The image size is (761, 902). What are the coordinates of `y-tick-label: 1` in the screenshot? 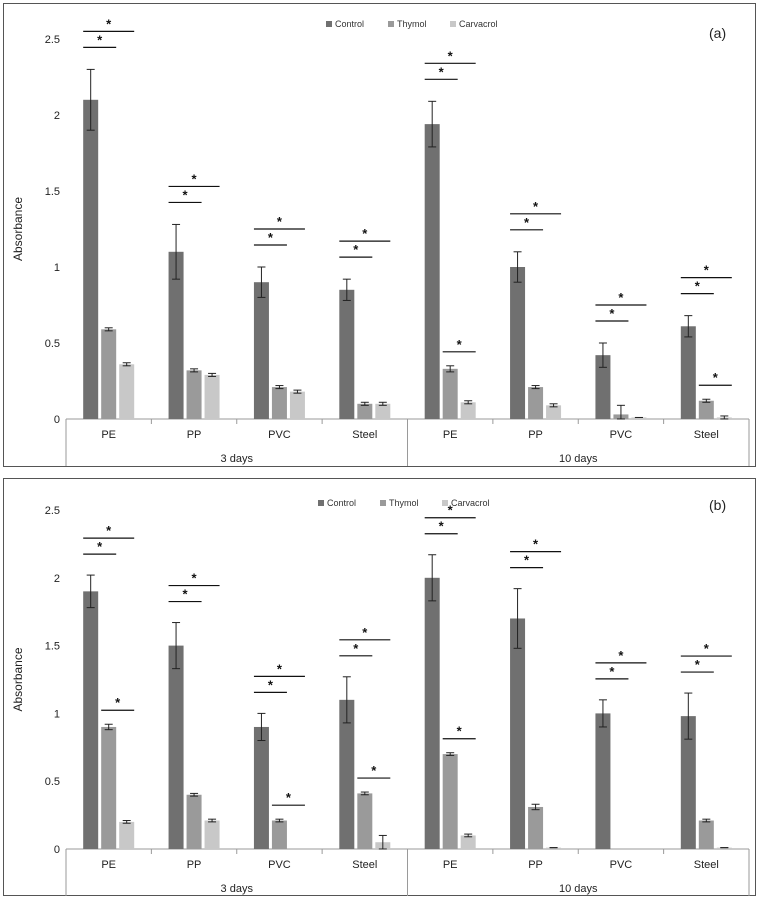 It's located at (57, 714).